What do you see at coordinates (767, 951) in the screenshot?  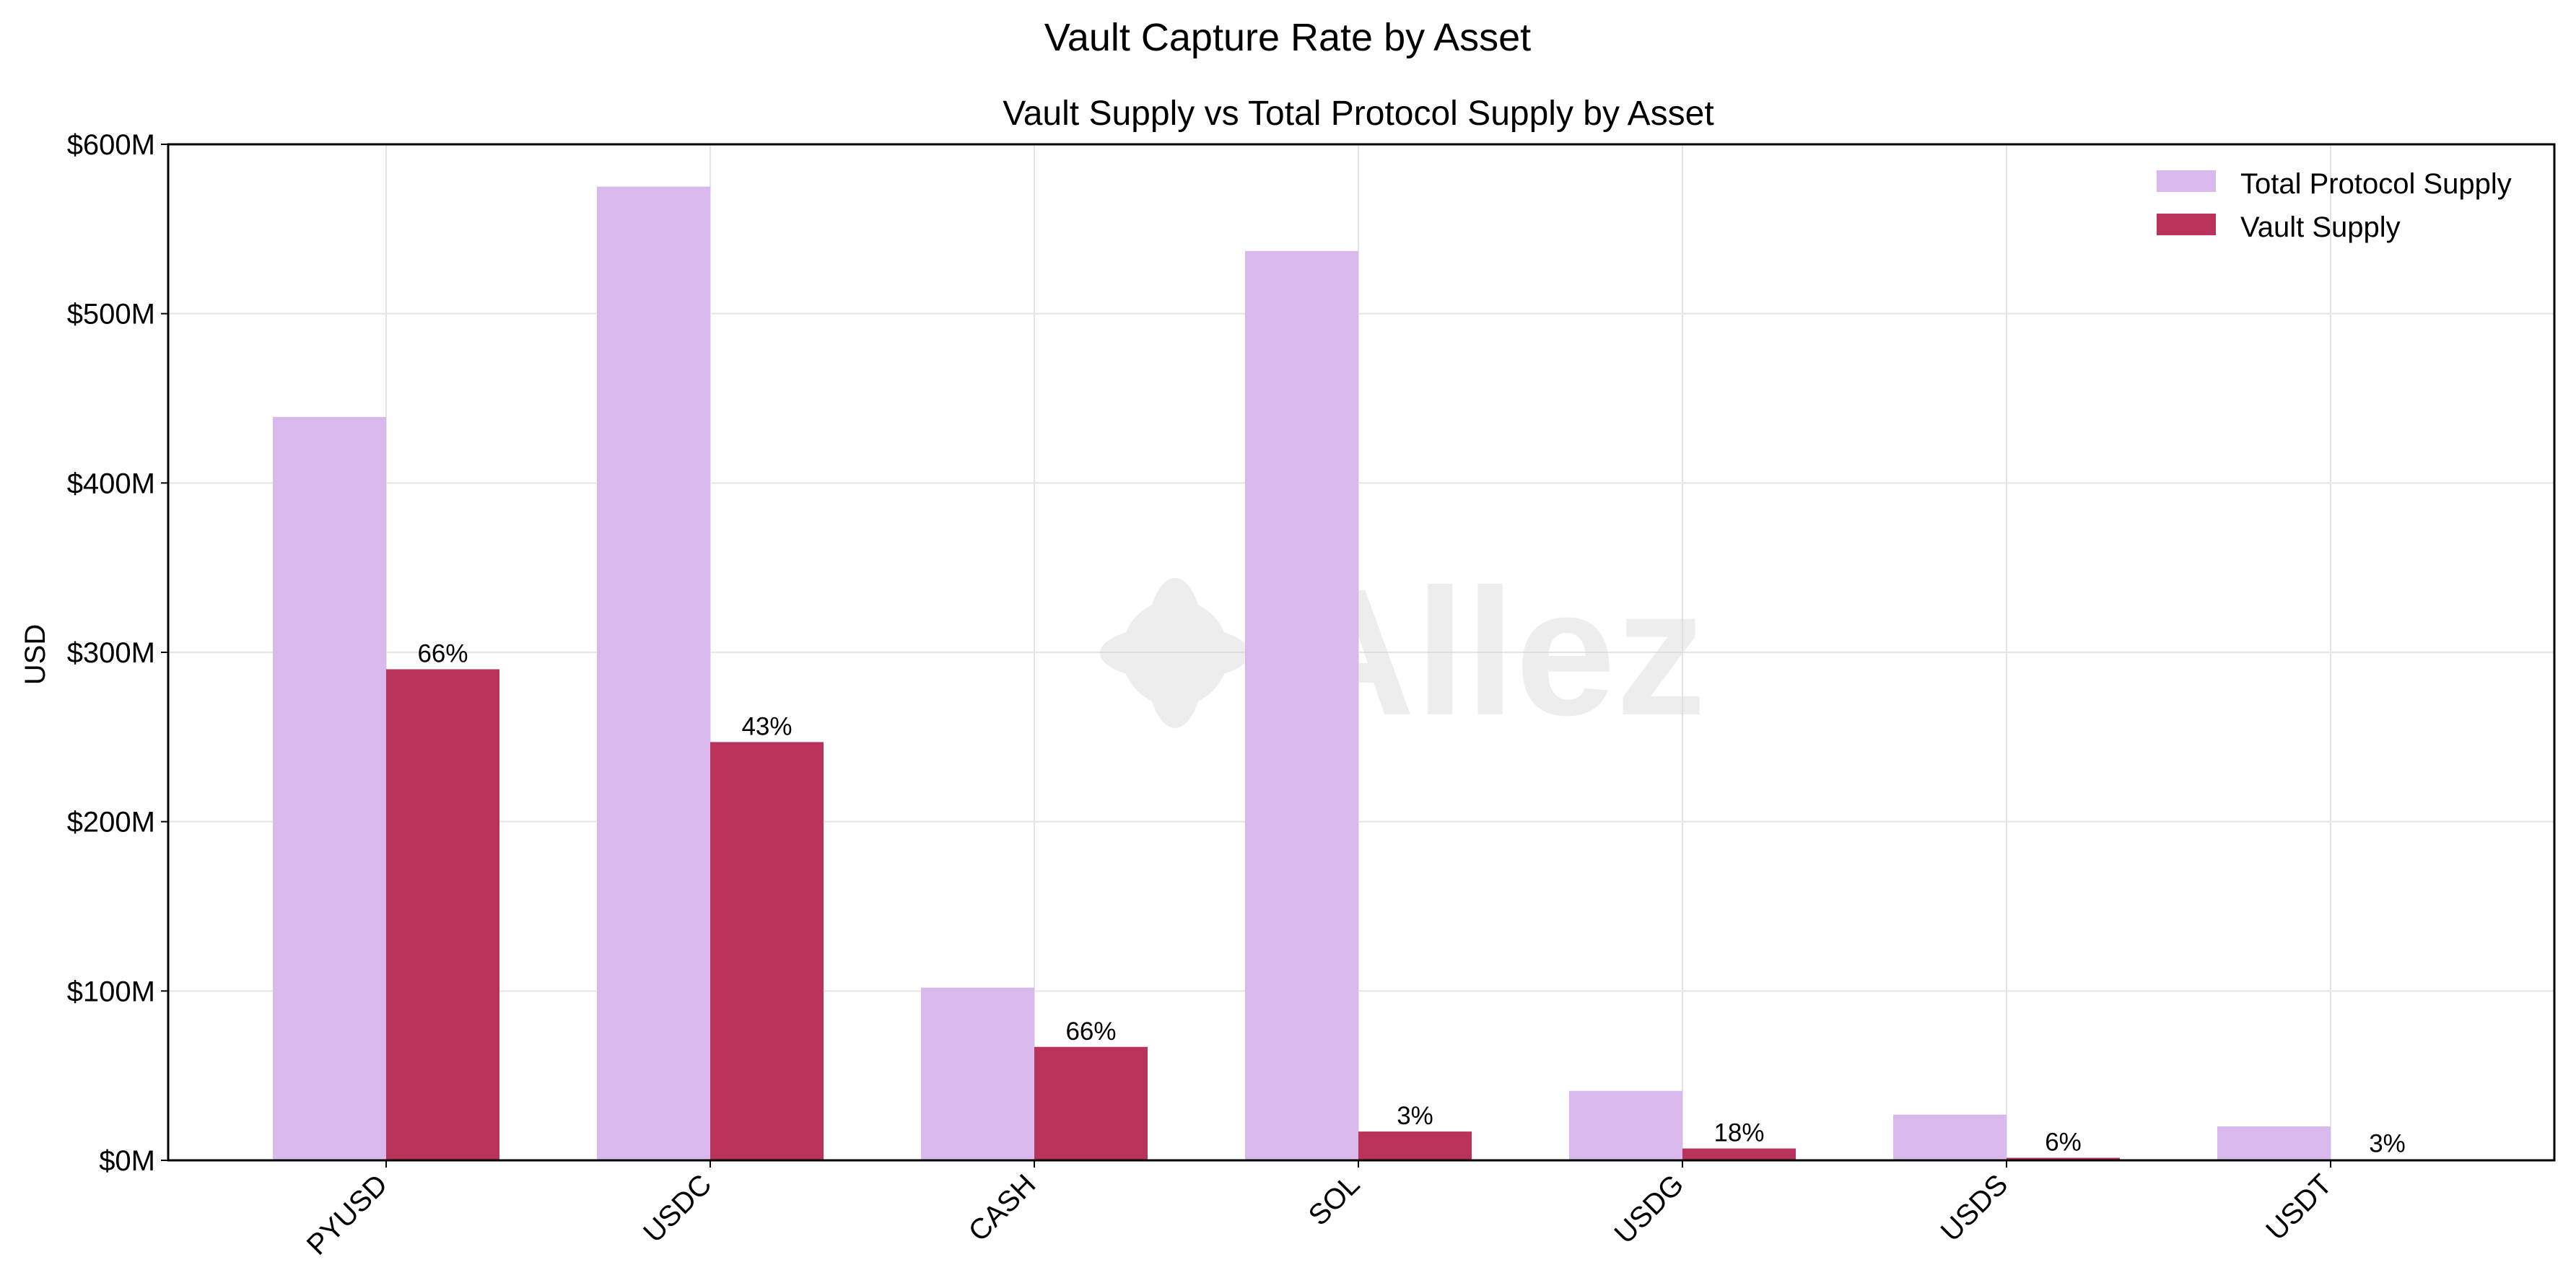 I see `bar-vault-supply-usdc` at bounding box center [767, 951].